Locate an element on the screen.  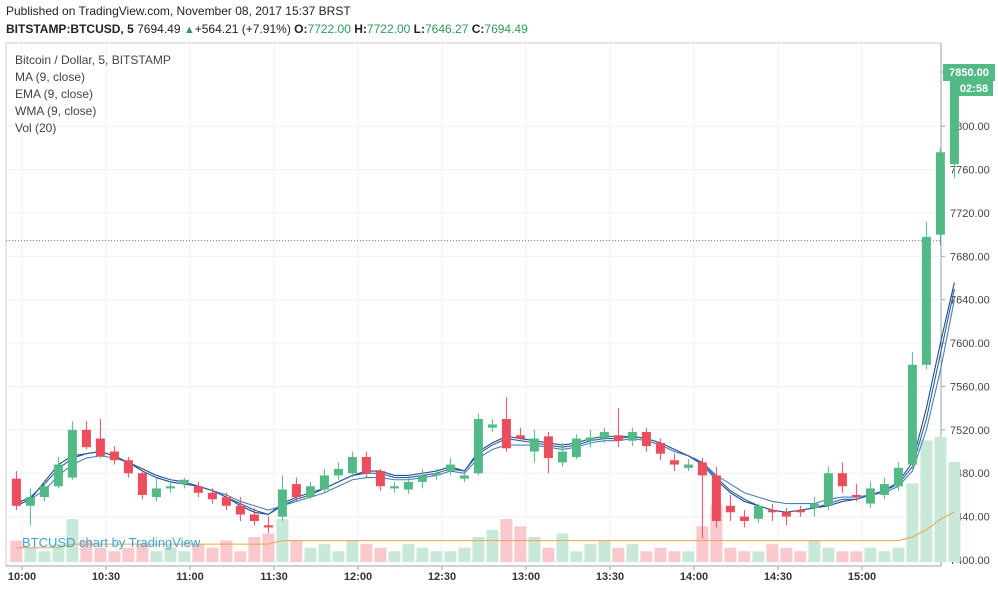
legend-vol: Vol (20) is located at coordinates (36, 128).